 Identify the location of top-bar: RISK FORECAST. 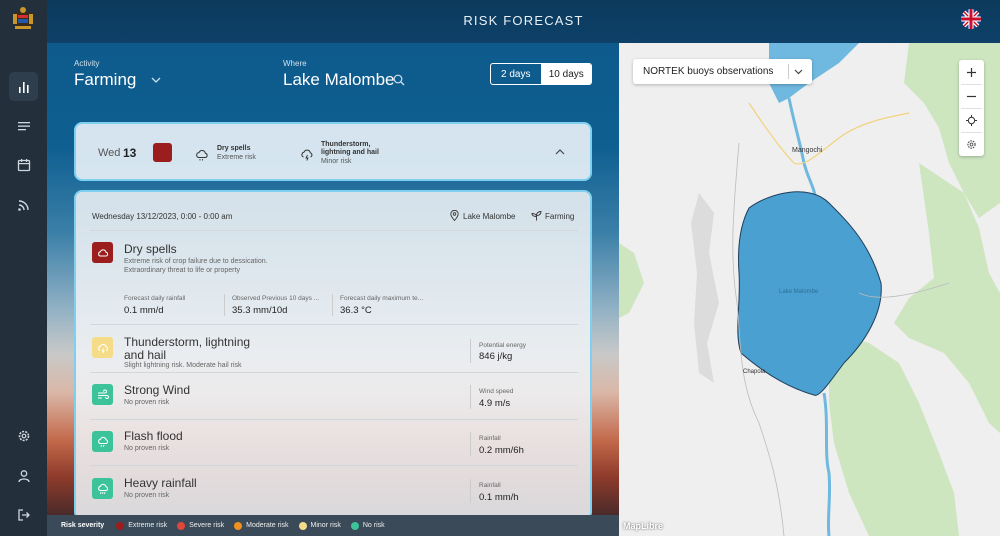
(523, 21).